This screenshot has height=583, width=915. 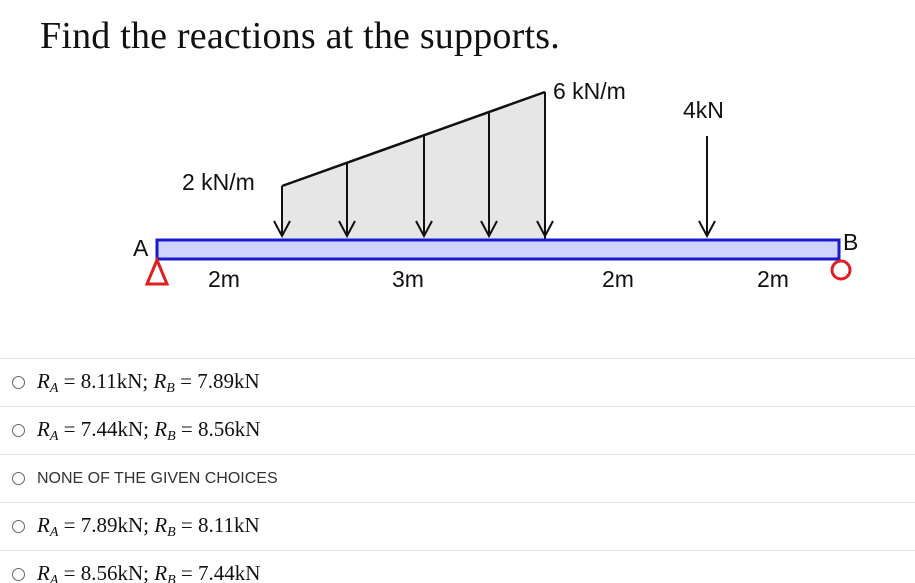 What do you see at coordinates (703, 110) in the screenshot?
I see `point-load-label: 4kN` at bounding box center [703, 110].